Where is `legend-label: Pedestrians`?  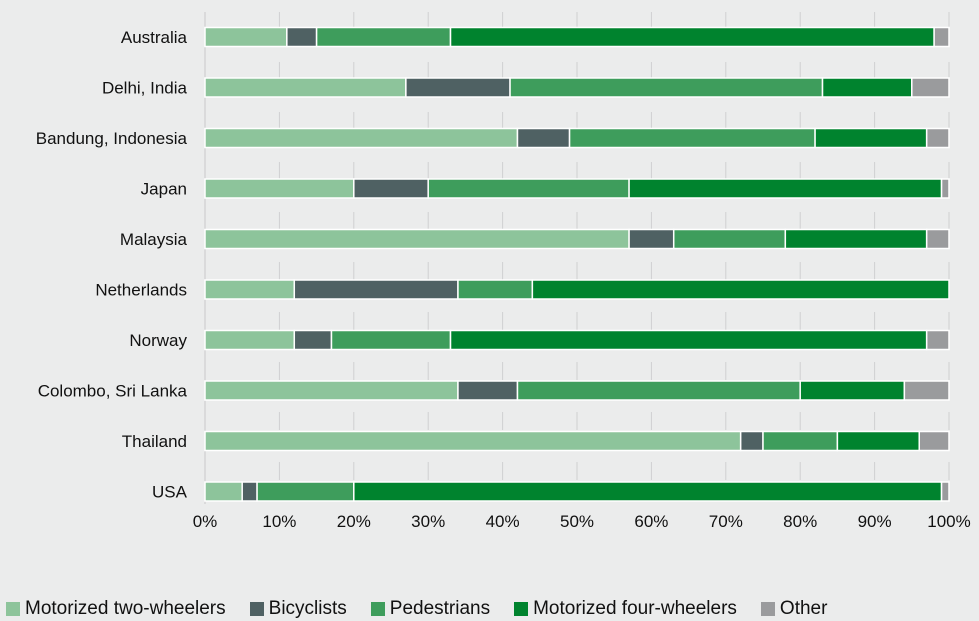 legend-label: Pedestrians is located at coordinates (440, 608).